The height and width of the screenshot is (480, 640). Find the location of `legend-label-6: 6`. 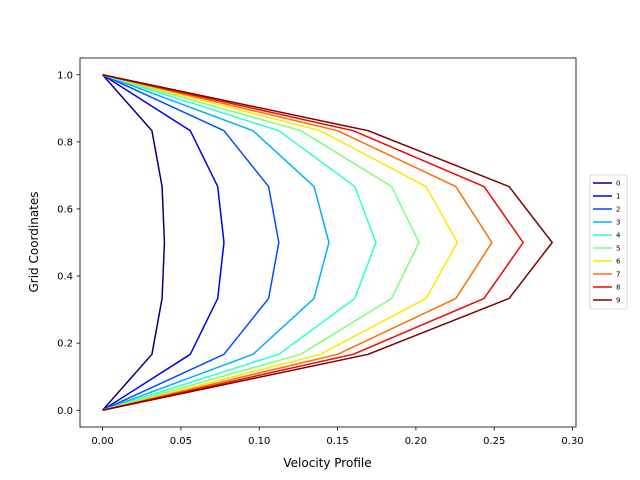

legend-label-6: 6 is located at coordinates (618, 262).